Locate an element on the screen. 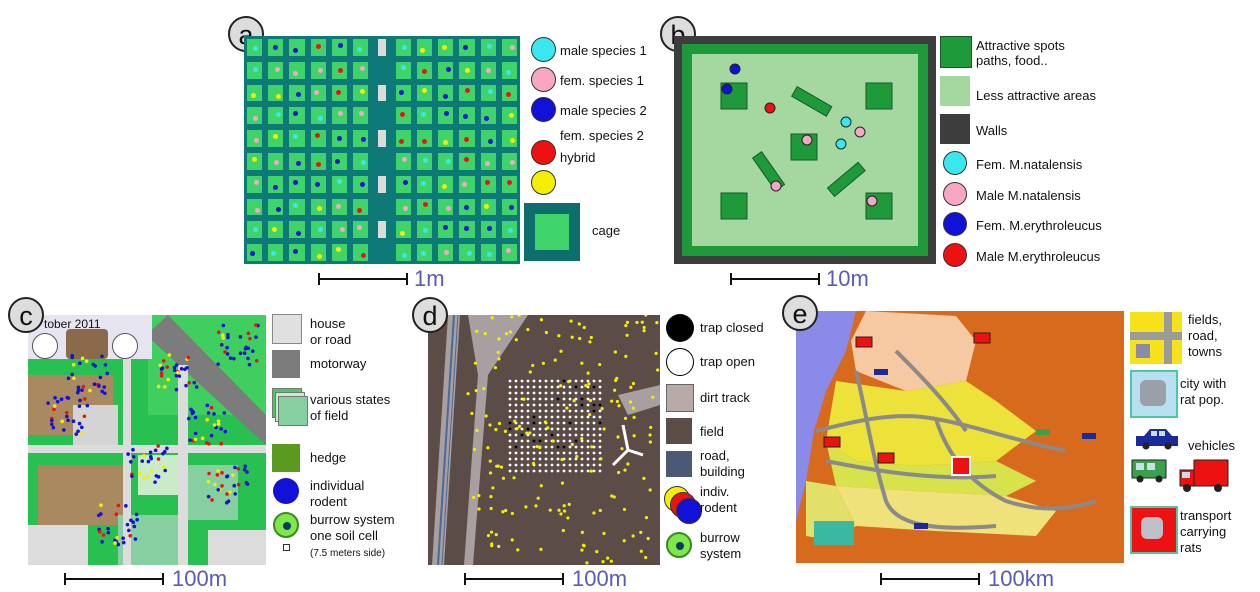  legend-fem-erythroleucus-marker is located at coordinates (955, 224).